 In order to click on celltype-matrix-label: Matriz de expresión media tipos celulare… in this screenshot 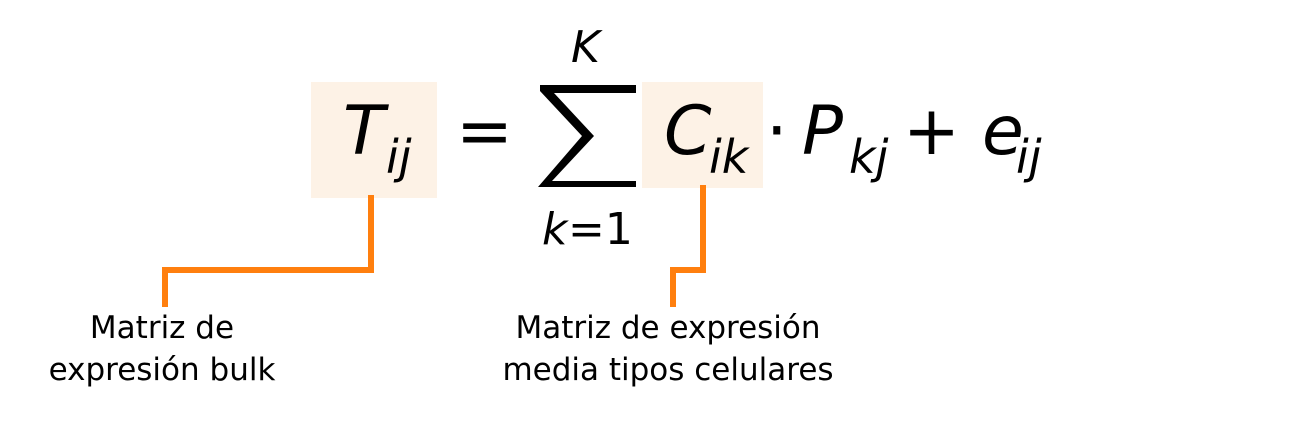, I will do `click(668, 349)`.